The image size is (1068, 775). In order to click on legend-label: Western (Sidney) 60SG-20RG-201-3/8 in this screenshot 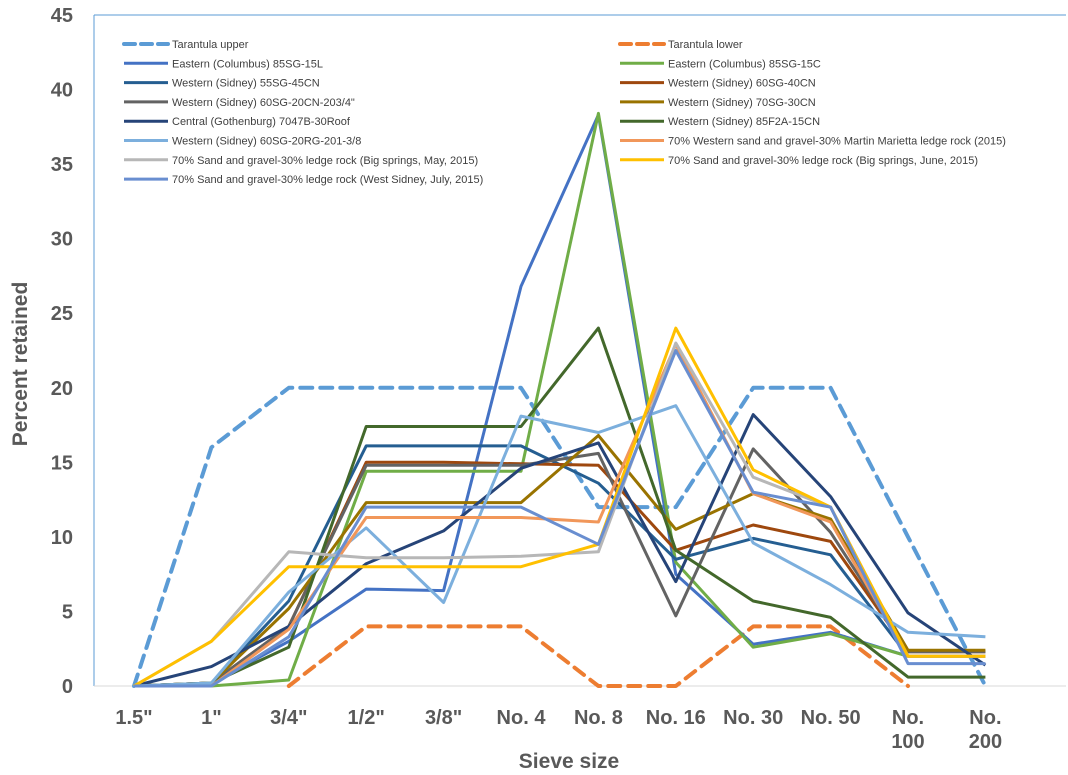, I will do `click(266, 142)`.